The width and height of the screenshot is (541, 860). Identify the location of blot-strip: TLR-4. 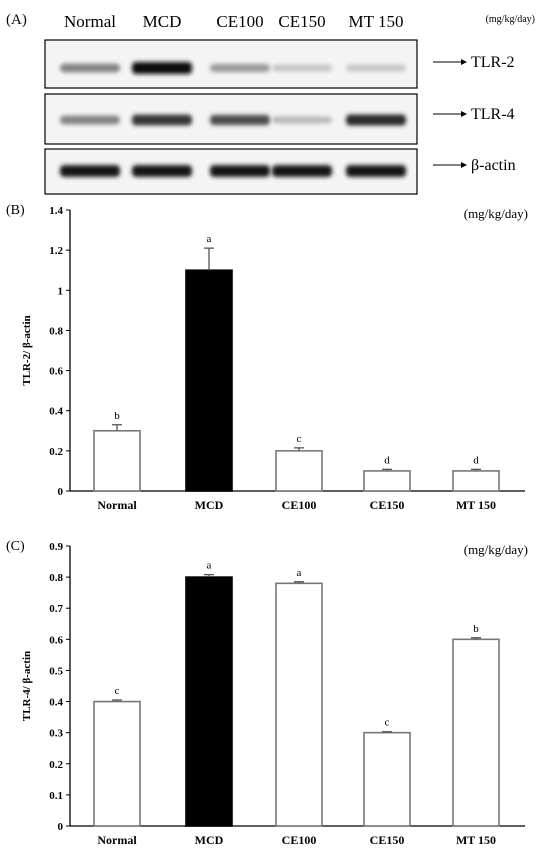
(279, 119).